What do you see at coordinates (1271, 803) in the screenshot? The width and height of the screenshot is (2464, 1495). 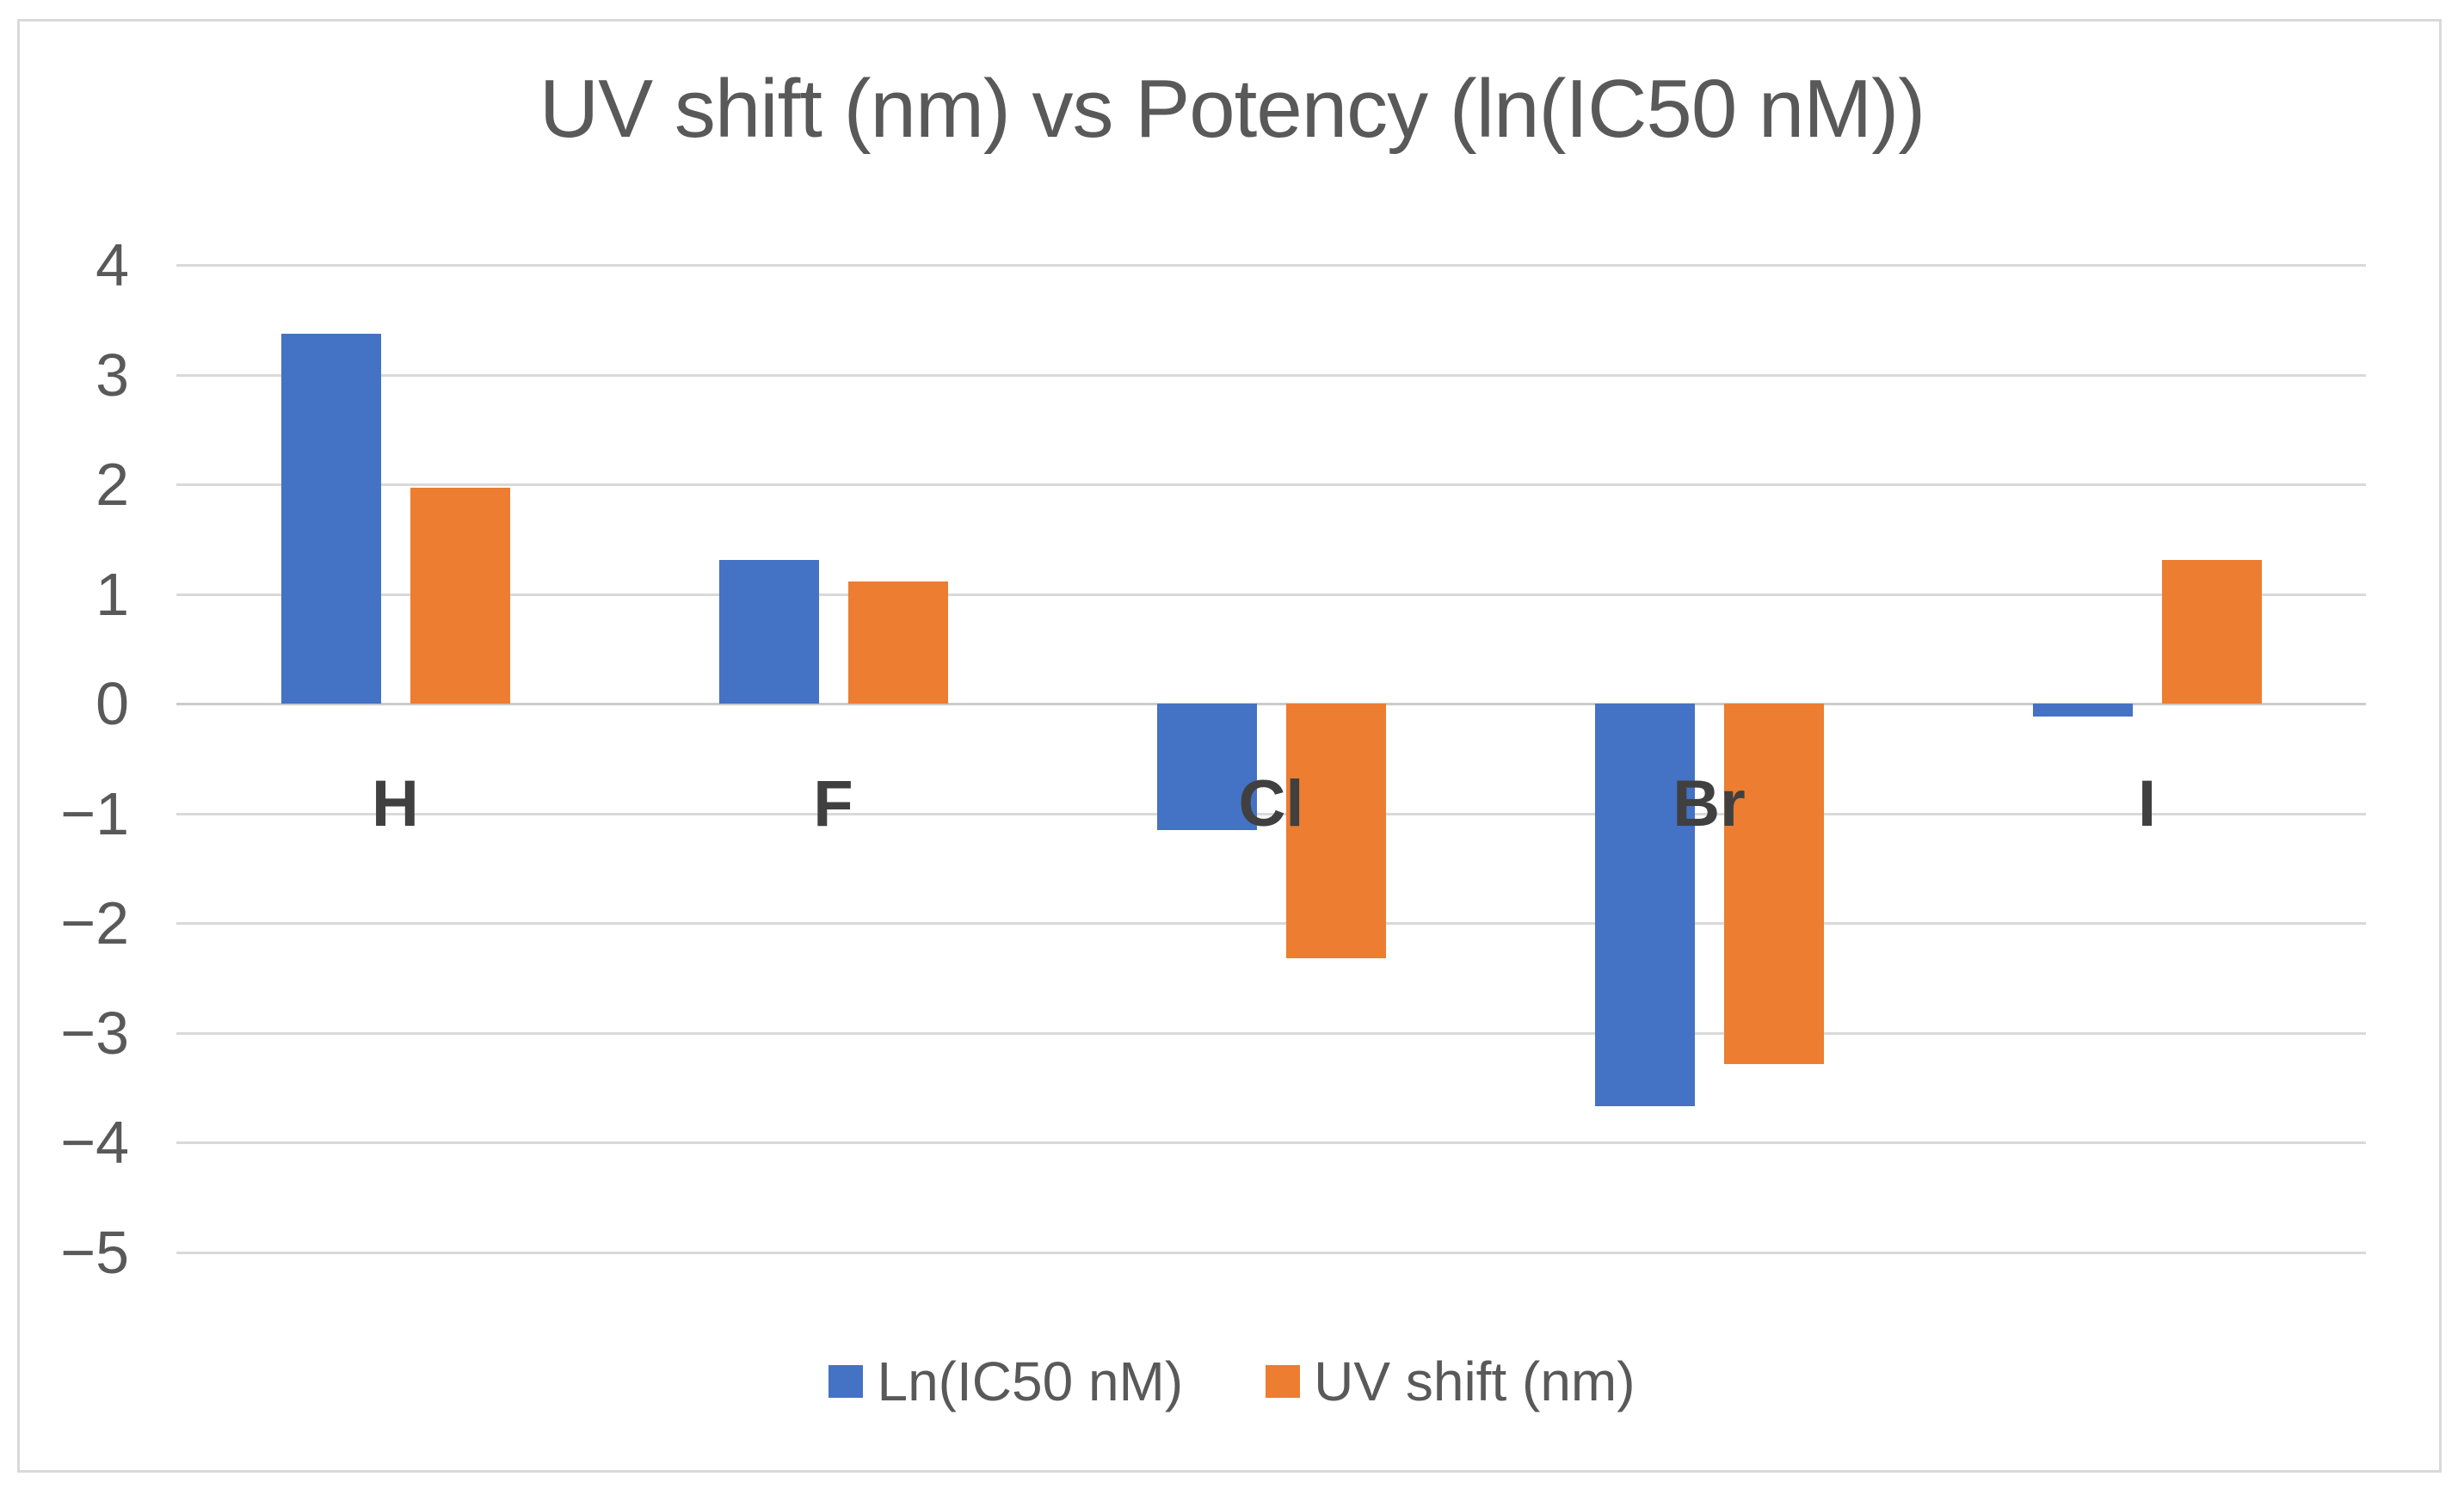 I see `category-label-cl: Cl` at bounding box center [1271, 803].